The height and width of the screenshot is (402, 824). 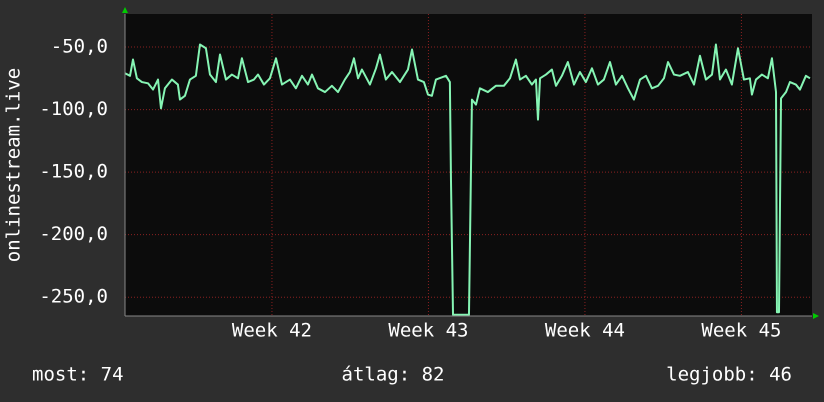 I want to click on y-tick-label: -200,0, so click(x=73, y=234).